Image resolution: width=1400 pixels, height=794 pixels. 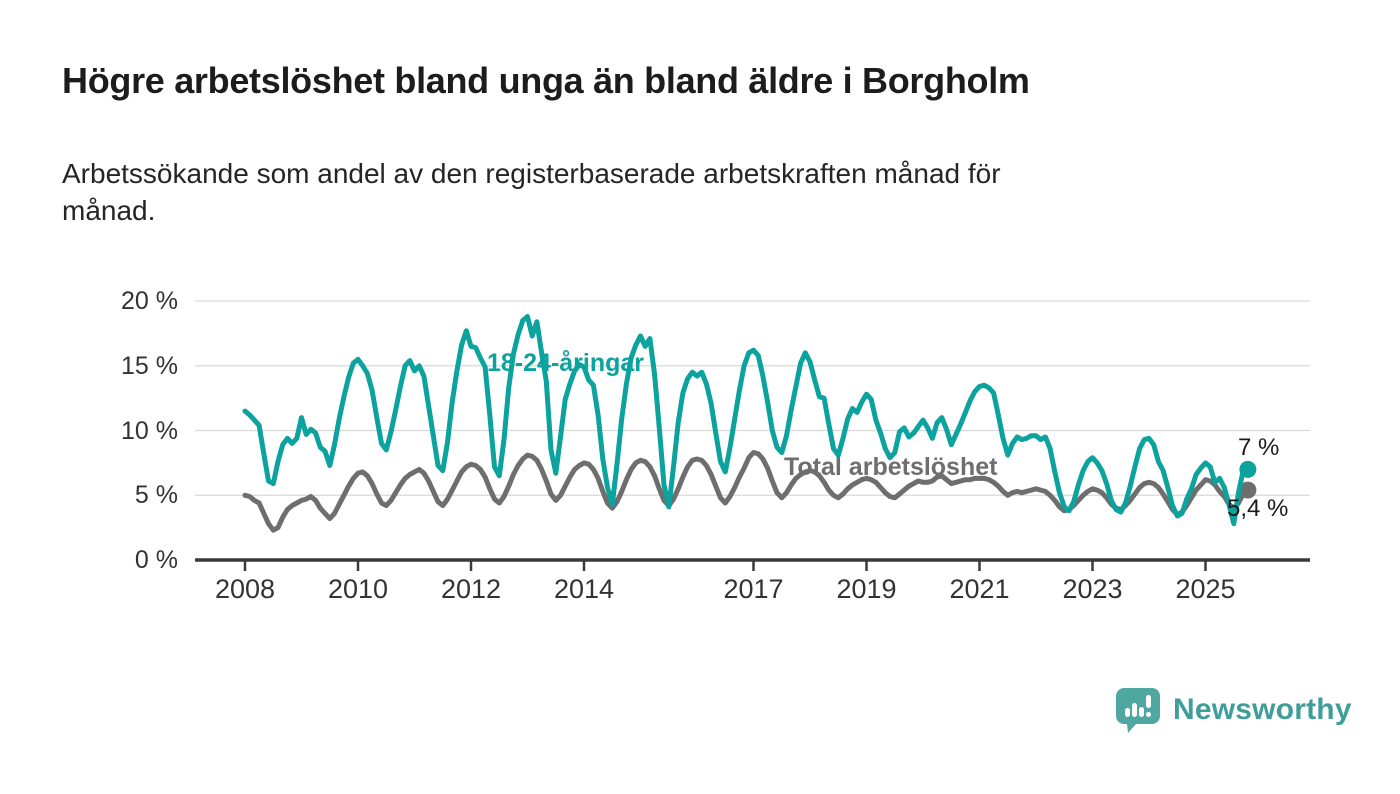 What do you see at coordinates (1205, 589) in the screenshot?
I see `x-tick-label-2025: 2025` at bounding box center [1205, 589].